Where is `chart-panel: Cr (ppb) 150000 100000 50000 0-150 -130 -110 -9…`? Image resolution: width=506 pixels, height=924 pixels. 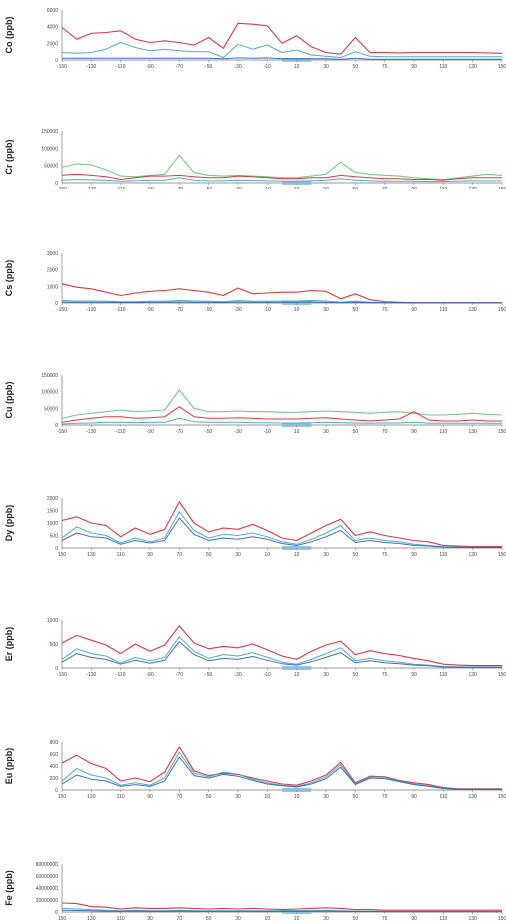 chart-panel: Cr (ppb) 150000 100000 50000 0-150 -130 -110 -9… is located at coordinates (255, 159).